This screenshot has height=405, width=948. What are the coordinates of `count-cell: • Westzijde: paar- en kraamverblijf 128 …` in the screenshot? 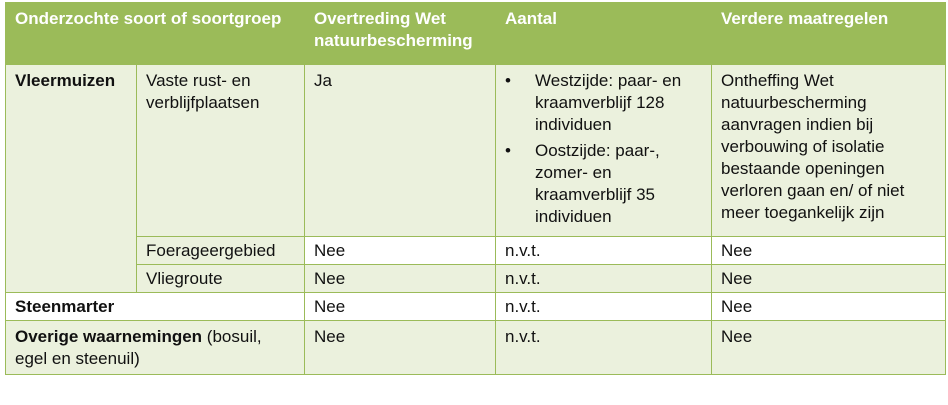 It's located at (603, 150).